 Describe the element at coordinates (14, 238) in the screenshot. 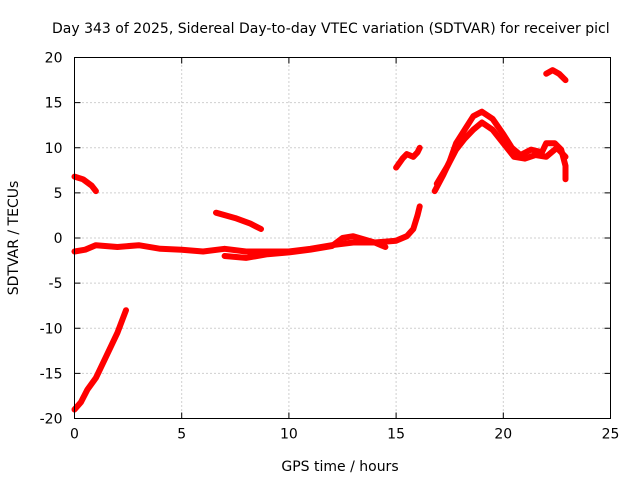

I see `y-axis-label: SDTVAR / TECUs` at that location.